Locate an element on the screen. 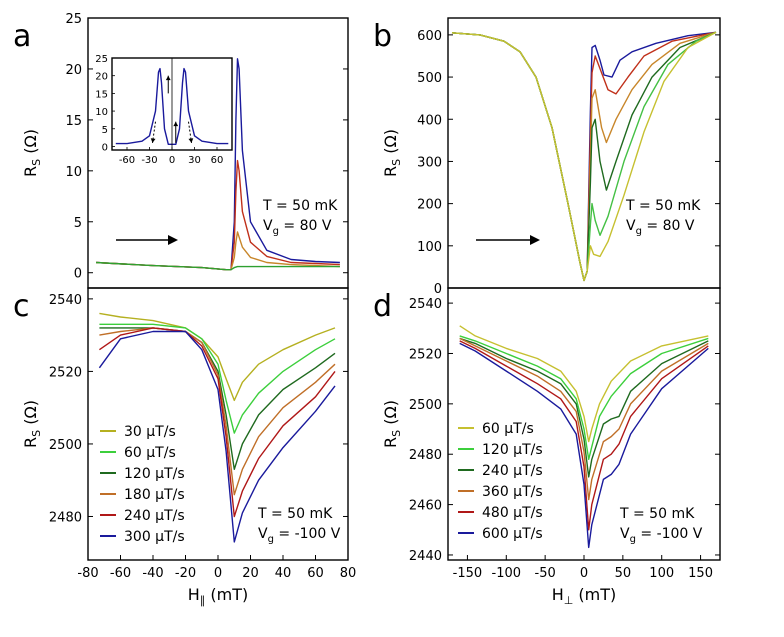 The image size is (784, 637). x-tick-label-d: 0 is located at coordinates (584, 573).